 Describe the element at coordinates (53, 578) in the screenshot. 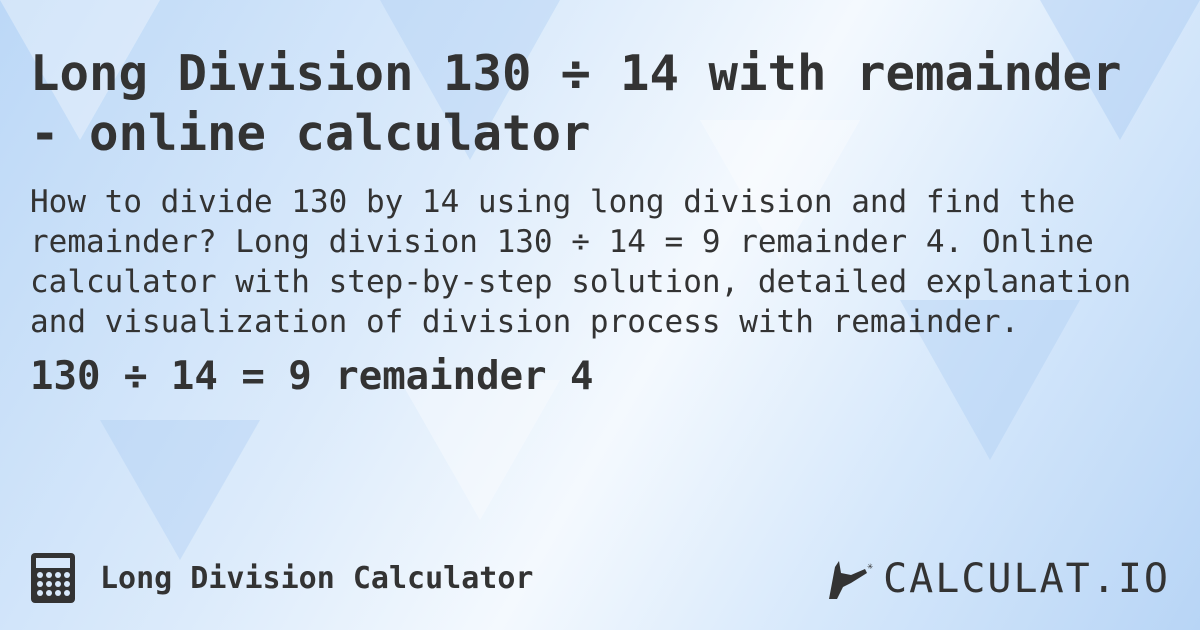

I see `calculator-icon` at that location.